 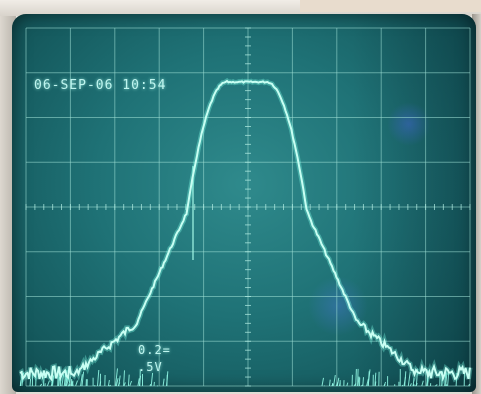 I want to click on timestamp-readout: 06-SEP-06 10:54, so click(x=100, y=85).